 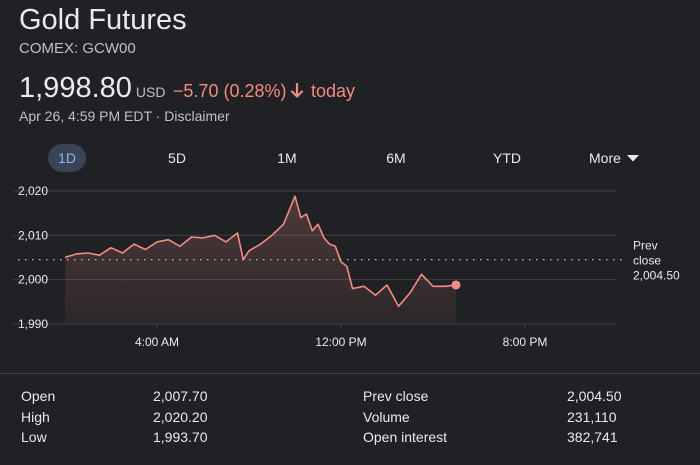 What do you see at coordinates (332, 91) in the screenshot?
I see `change-period: today` at bounding box center [332, 91].